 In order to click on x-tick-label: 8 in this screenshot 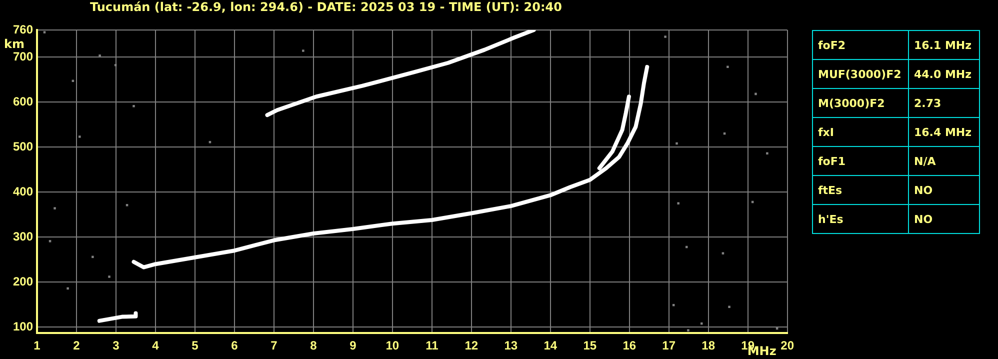, I will do `click(314, 345)`.